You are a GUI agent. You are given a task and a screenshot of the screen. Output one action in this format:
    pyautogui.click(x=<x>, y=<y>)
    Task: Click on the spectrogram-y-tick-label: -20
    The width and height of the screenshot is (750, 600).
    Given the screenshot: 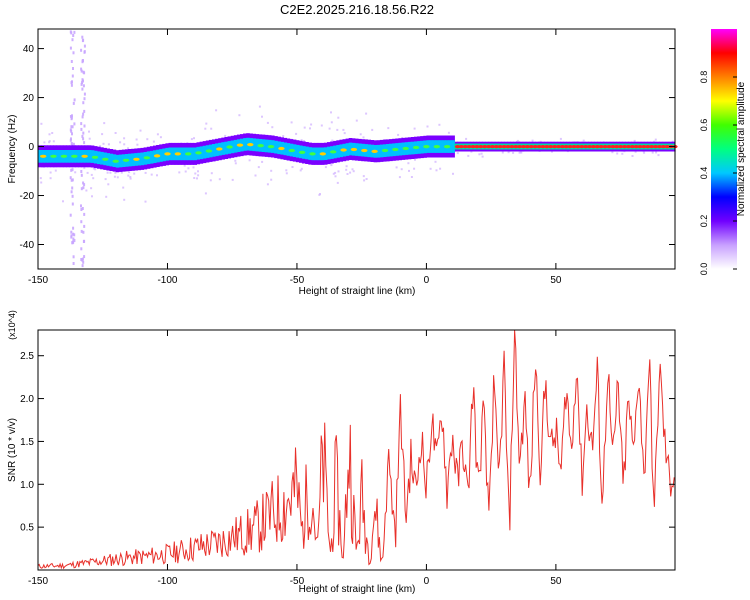 What is the action you would take?
    pyautogui.click(x=27, y=196)
    